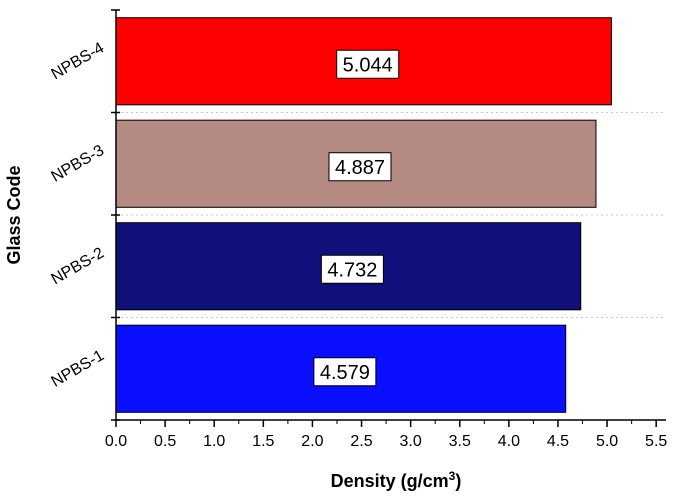 The image size is (685, 501). What do you see at coordinates (312, 441) in the screenshot?
I see `x-tick-label: 2.0` at bounding box center [312, 441].